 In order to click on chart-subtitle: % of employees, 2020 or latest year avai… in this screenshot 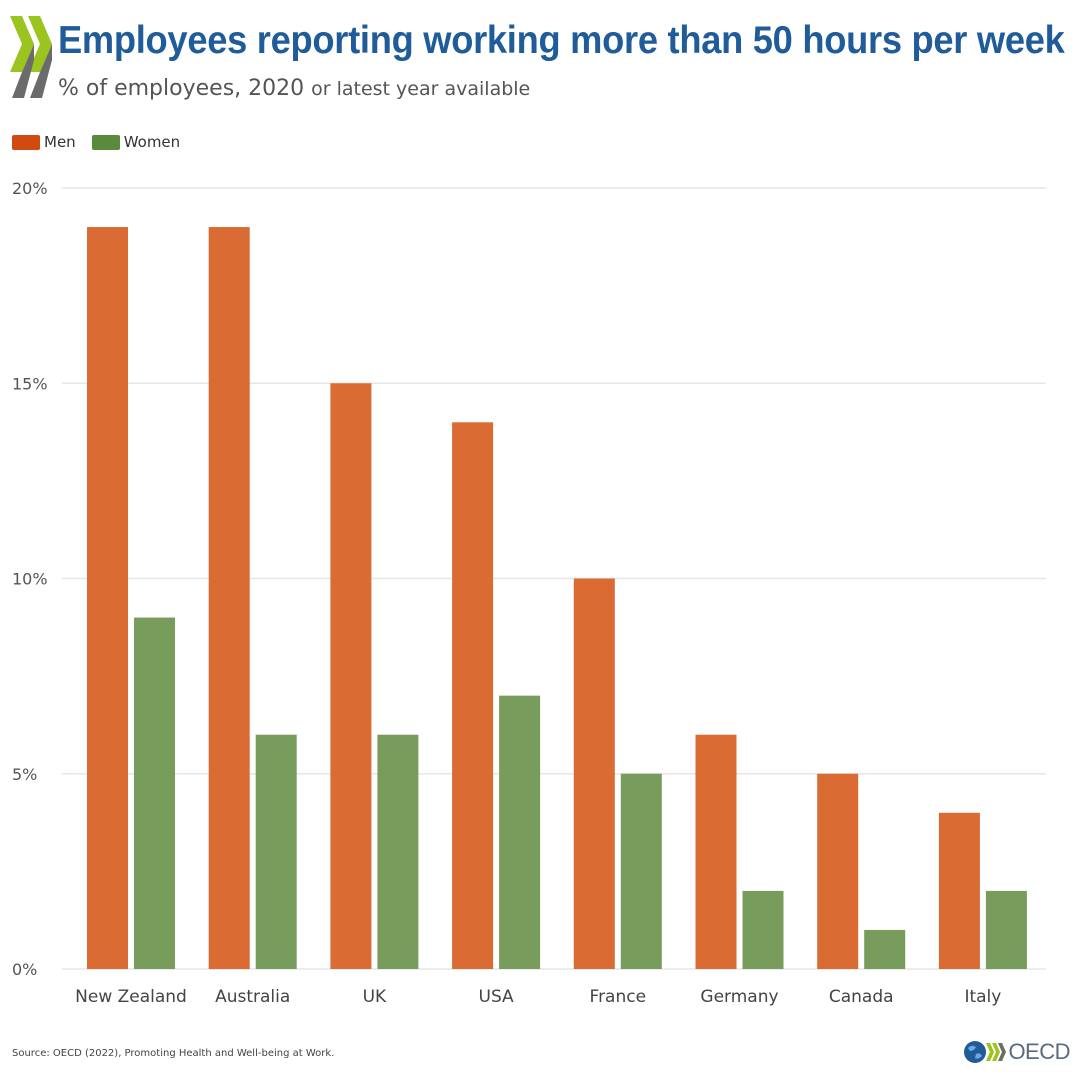, I will do `click(294, 88)`.